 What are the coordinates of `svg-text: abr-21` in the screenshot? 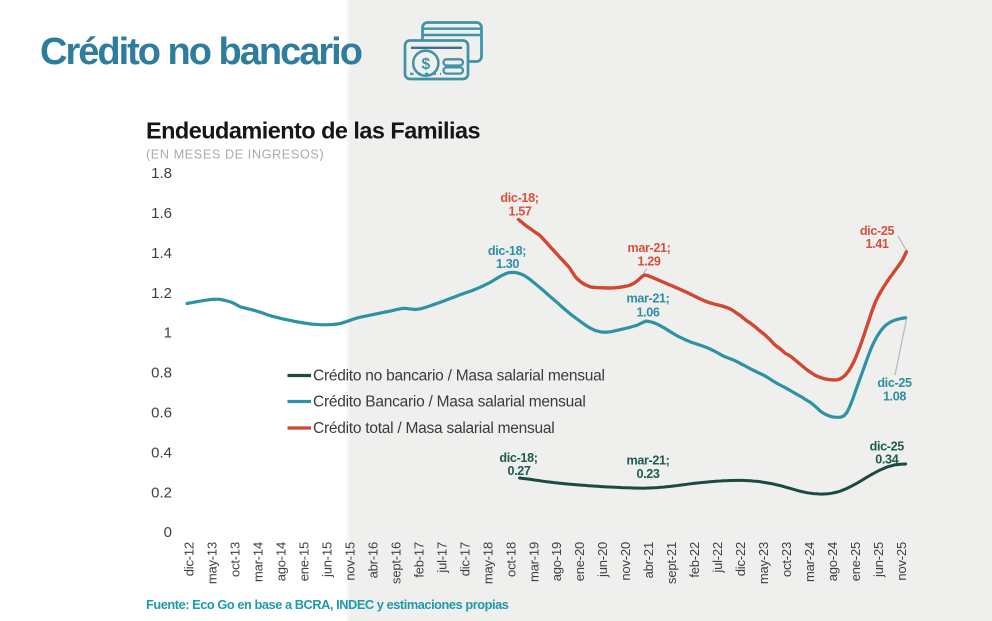 It's located at (648, 560).